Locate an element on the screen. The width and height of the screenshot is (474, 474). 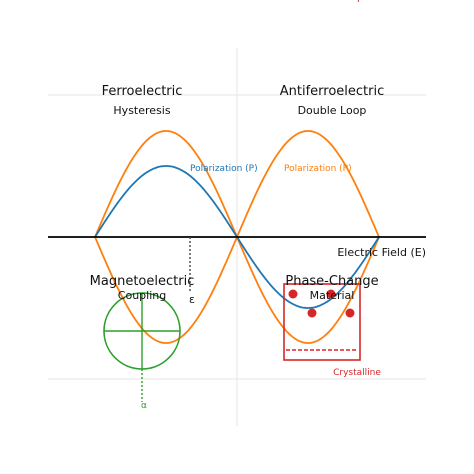
polarization-label-right: Polarization (P) is located at coordinates (318, 169).